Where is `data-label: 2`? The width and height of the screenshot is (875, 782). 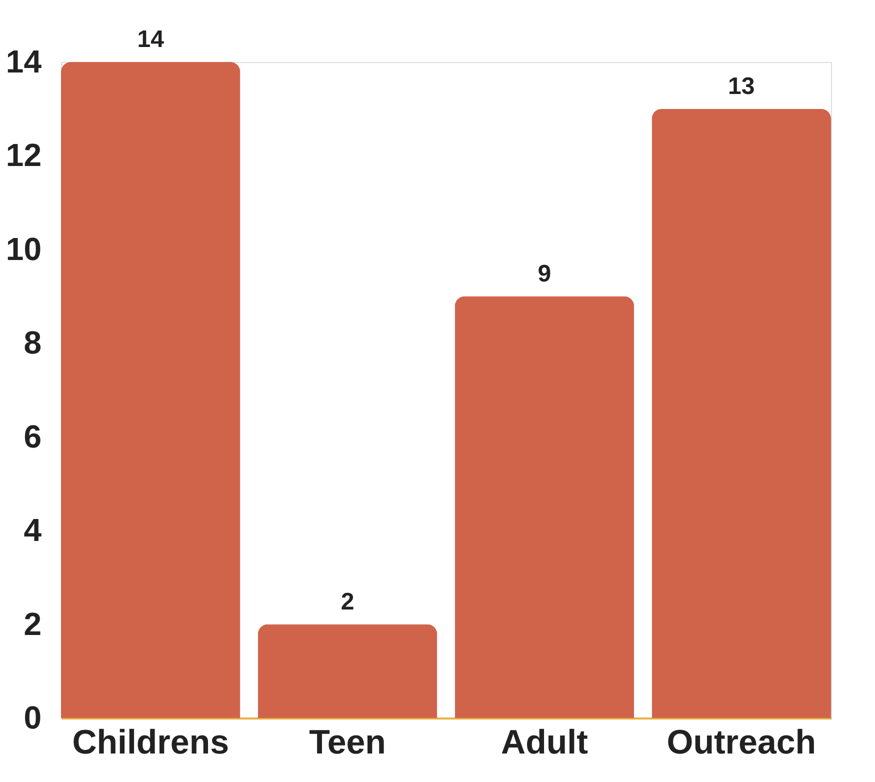 data-label: 2 is located at coordinates (347, 602).